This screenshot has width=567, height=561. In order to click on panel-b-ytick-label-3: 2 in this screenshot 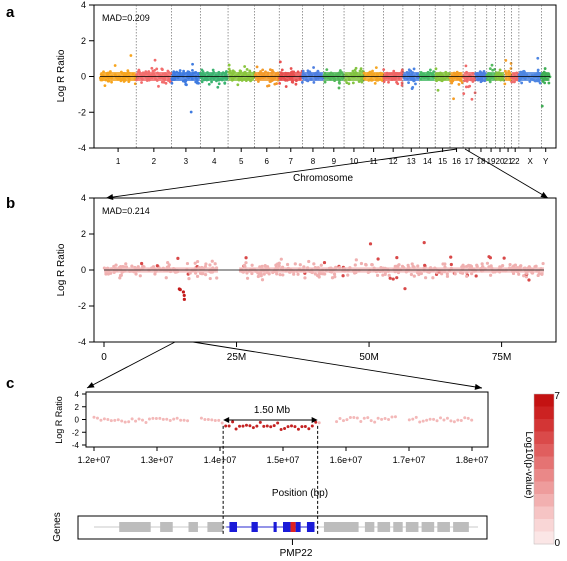, I will do `click(83, 234)`.